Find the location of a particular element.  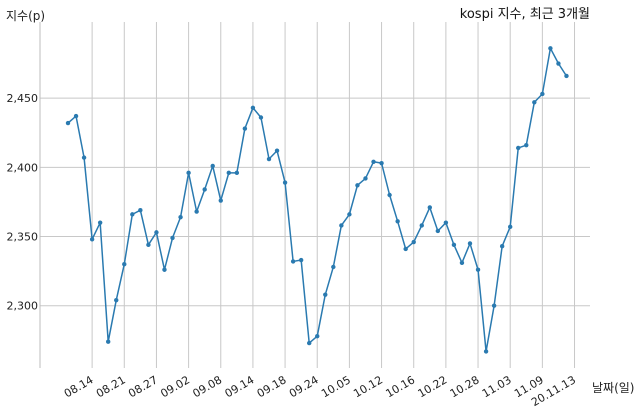

y-tick-label: 2,350 is located at coordinates (23, 237).